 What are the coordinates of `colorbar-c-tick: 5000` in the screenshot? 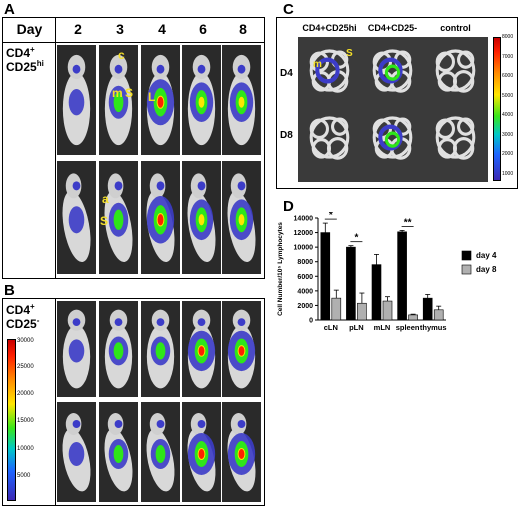 It's located at (508, 95).